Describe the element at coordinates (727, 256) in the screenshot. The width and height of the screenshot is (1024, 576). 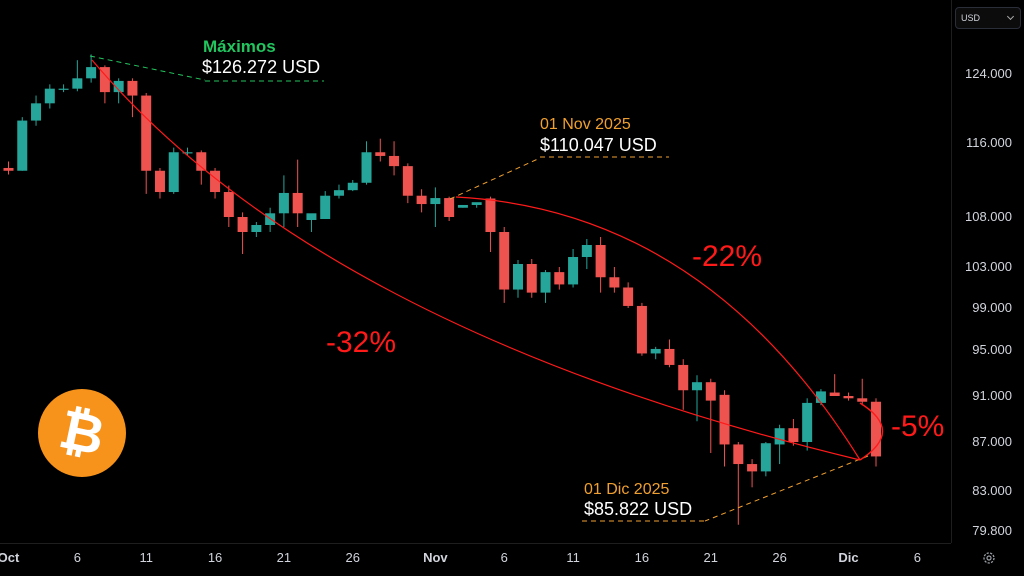
I see `drop-nov-label: -22%` at that location.